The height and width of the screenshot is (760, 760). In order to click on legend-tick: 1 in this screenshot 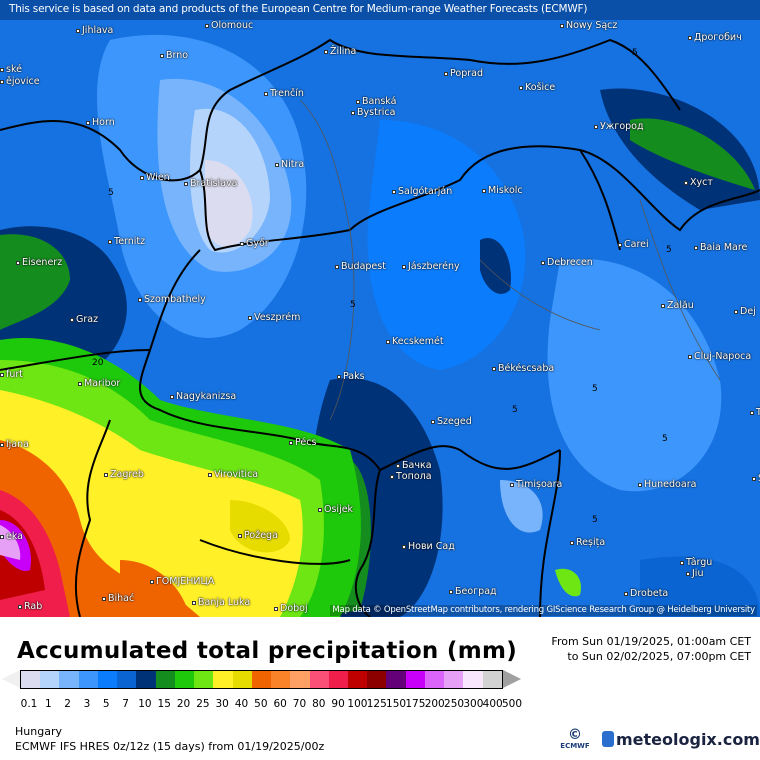, I will do `click(48, 704)`.